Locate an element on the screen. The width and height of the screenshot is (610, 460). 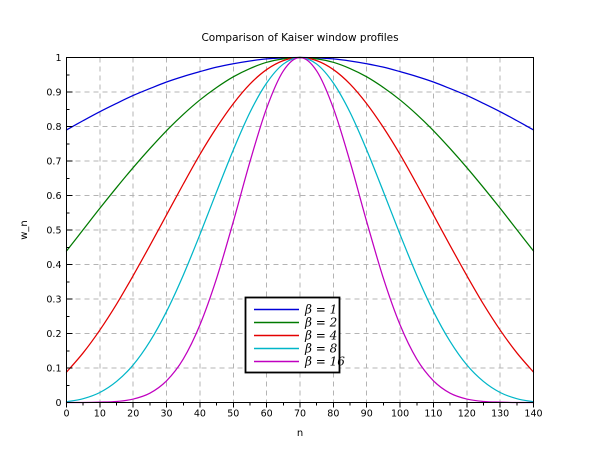
chart-title: Comparison of Kaiser window profiles is located at coordinates (299, 38).